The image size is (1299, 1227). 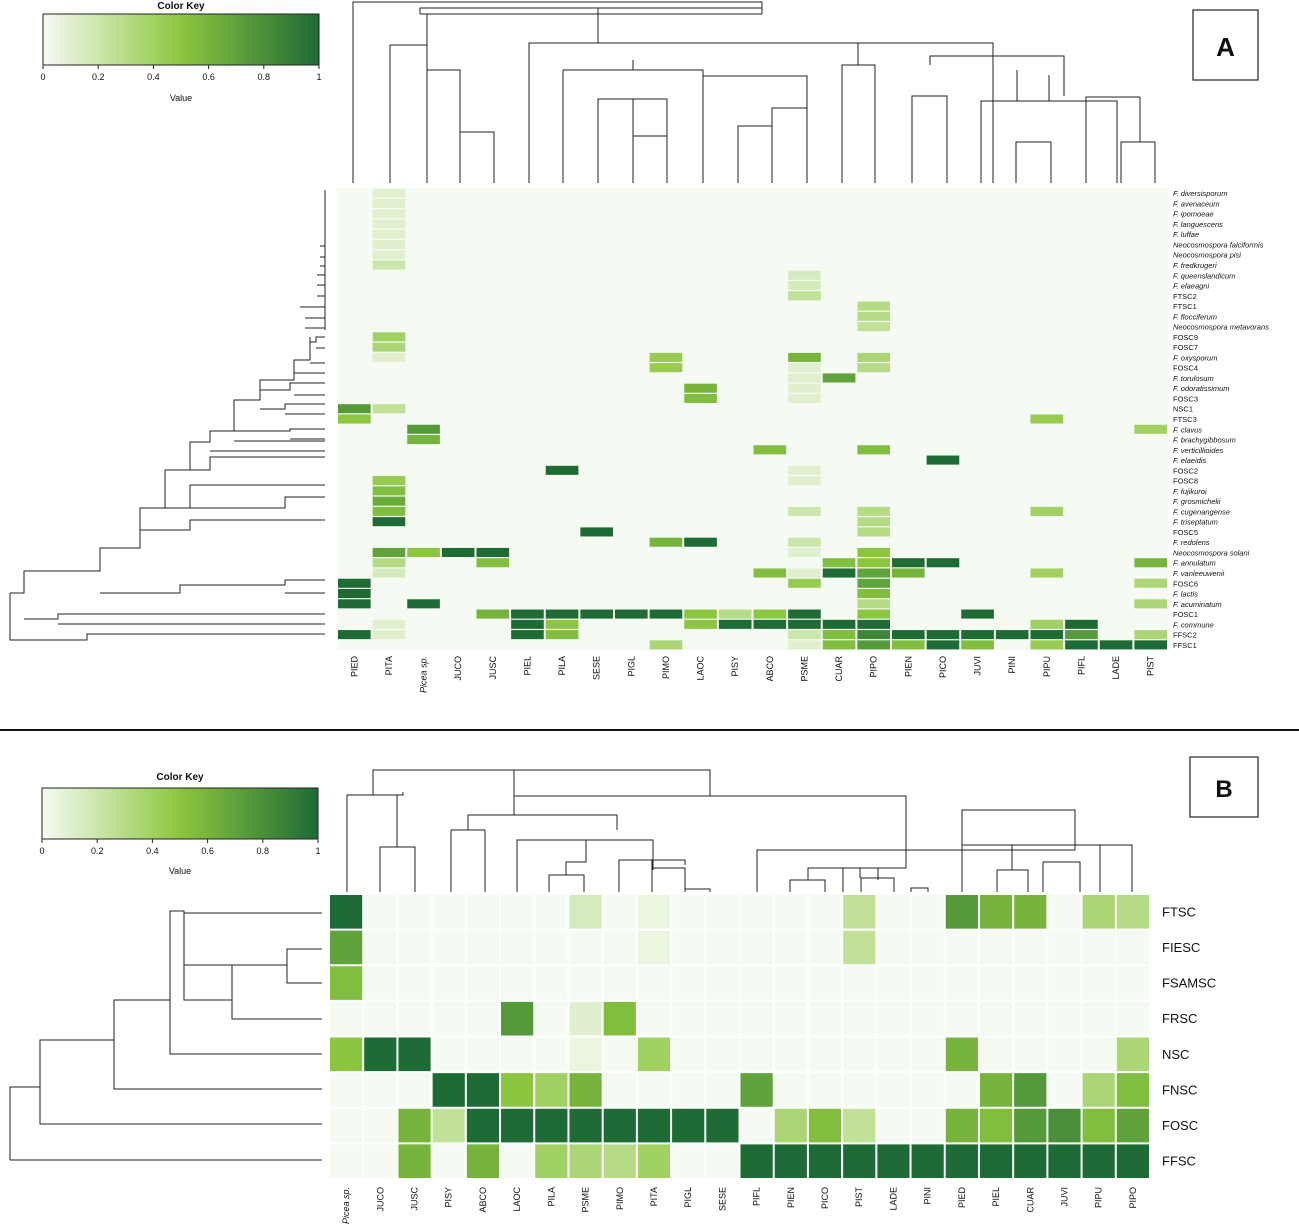 What do you see at coordinates (1198, 450) in the screenshot?
I see `heatmap-a-row-label: F. verticillioides` at bounding box center [1198, 450].